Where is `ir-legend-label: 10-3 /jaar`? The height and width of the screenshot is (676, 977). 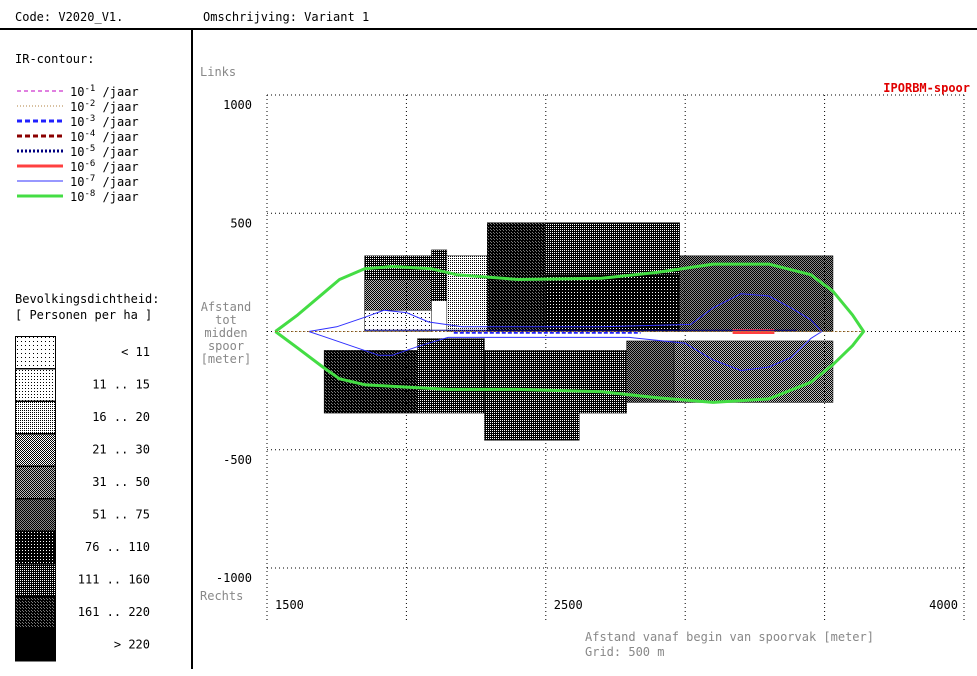 ir-legend-label: 10-3 /jaar is located at coordinates (104, 121).